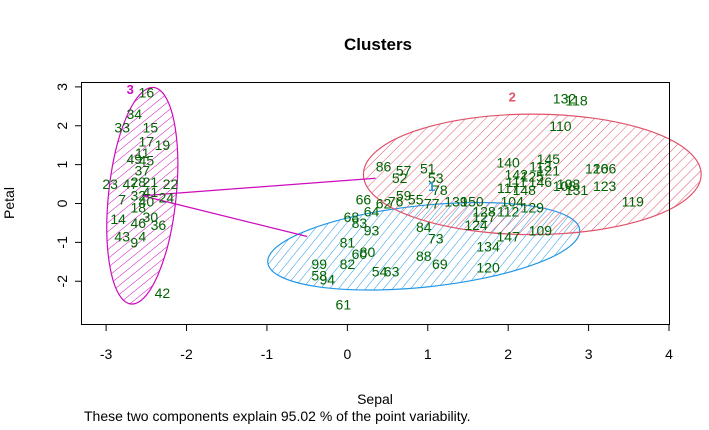 The height and width of the screenshot is (430, 709). Describe the element at coordinates (347, 354) in the screenshot. I see `x-tick-label: 0` at that location.